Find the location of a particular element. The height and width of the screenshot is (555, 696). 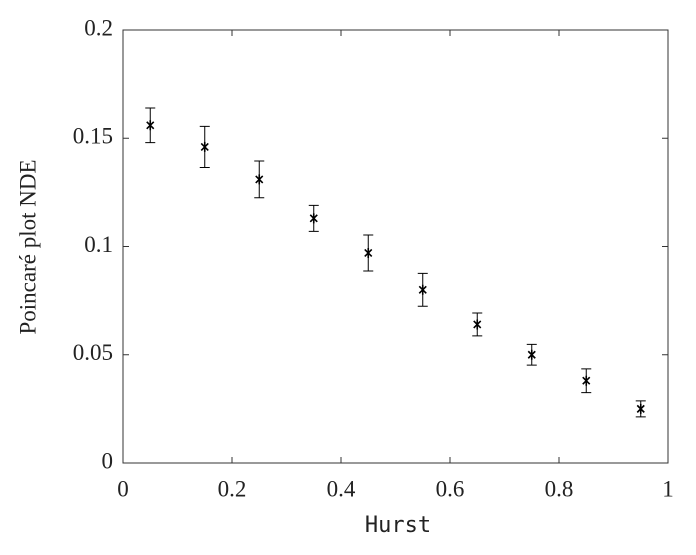

y-tick-label: 0.2 is located at coordinates (98, 27).